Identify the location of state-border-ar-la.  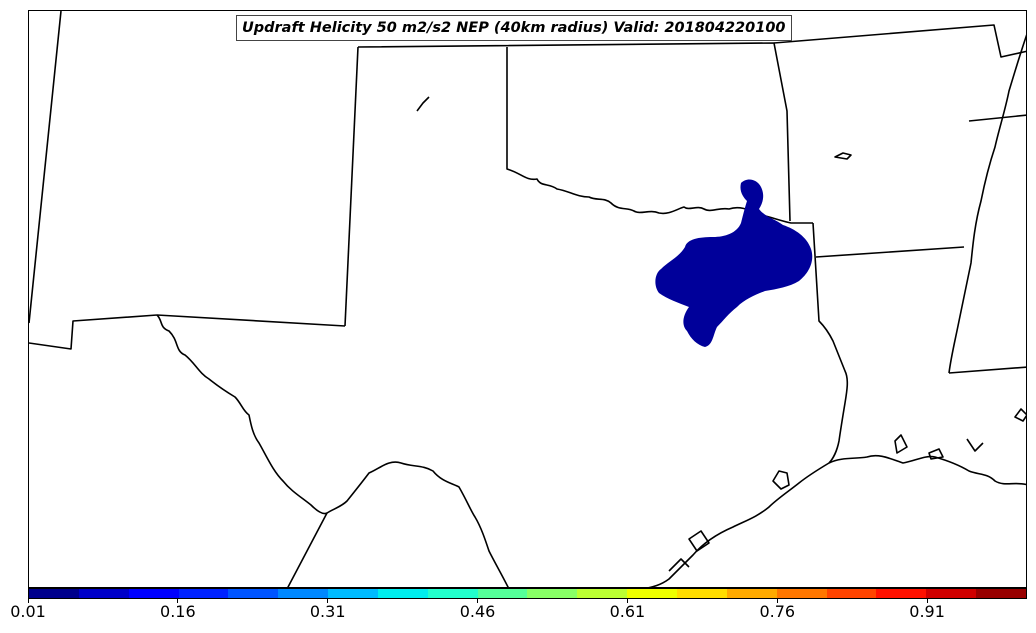
(890, 252).